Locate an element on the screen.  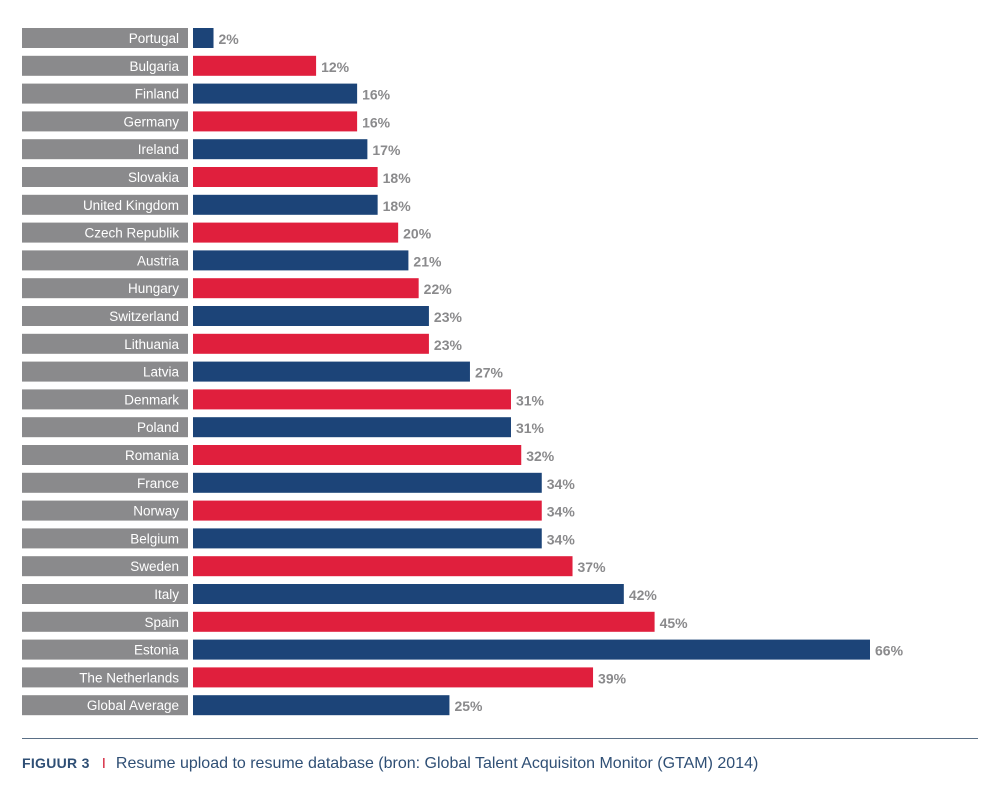
category-label: Norway is located at coordinates (156, 511).